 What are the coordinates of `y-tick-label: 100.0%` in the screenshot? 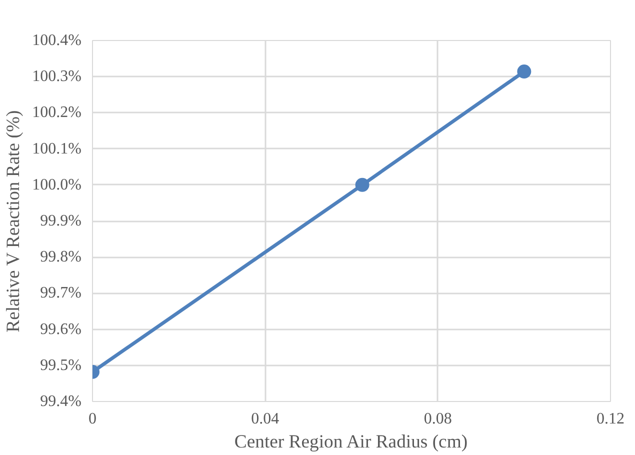 It's located at (57, 185).